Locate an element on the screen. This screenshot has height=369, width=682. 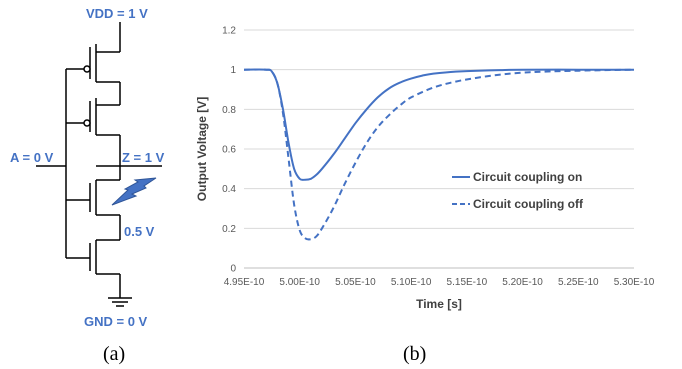
y-tick-label: 1.2 is located at coordinates (229, 31).